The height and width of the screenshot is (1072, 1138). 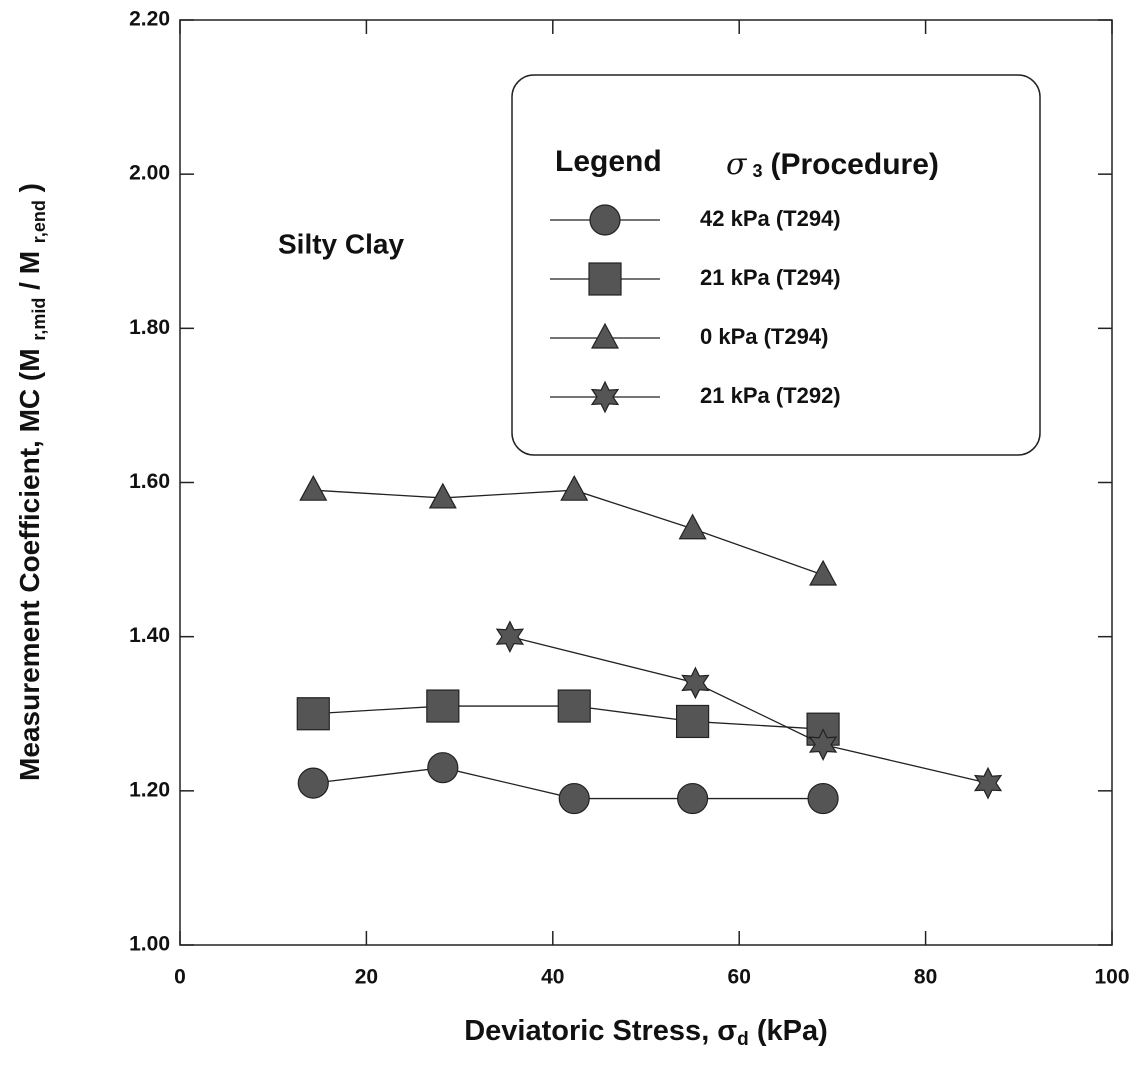 I want to click on legend-label: 21 kPa (T292), so click(x=770, y=395).